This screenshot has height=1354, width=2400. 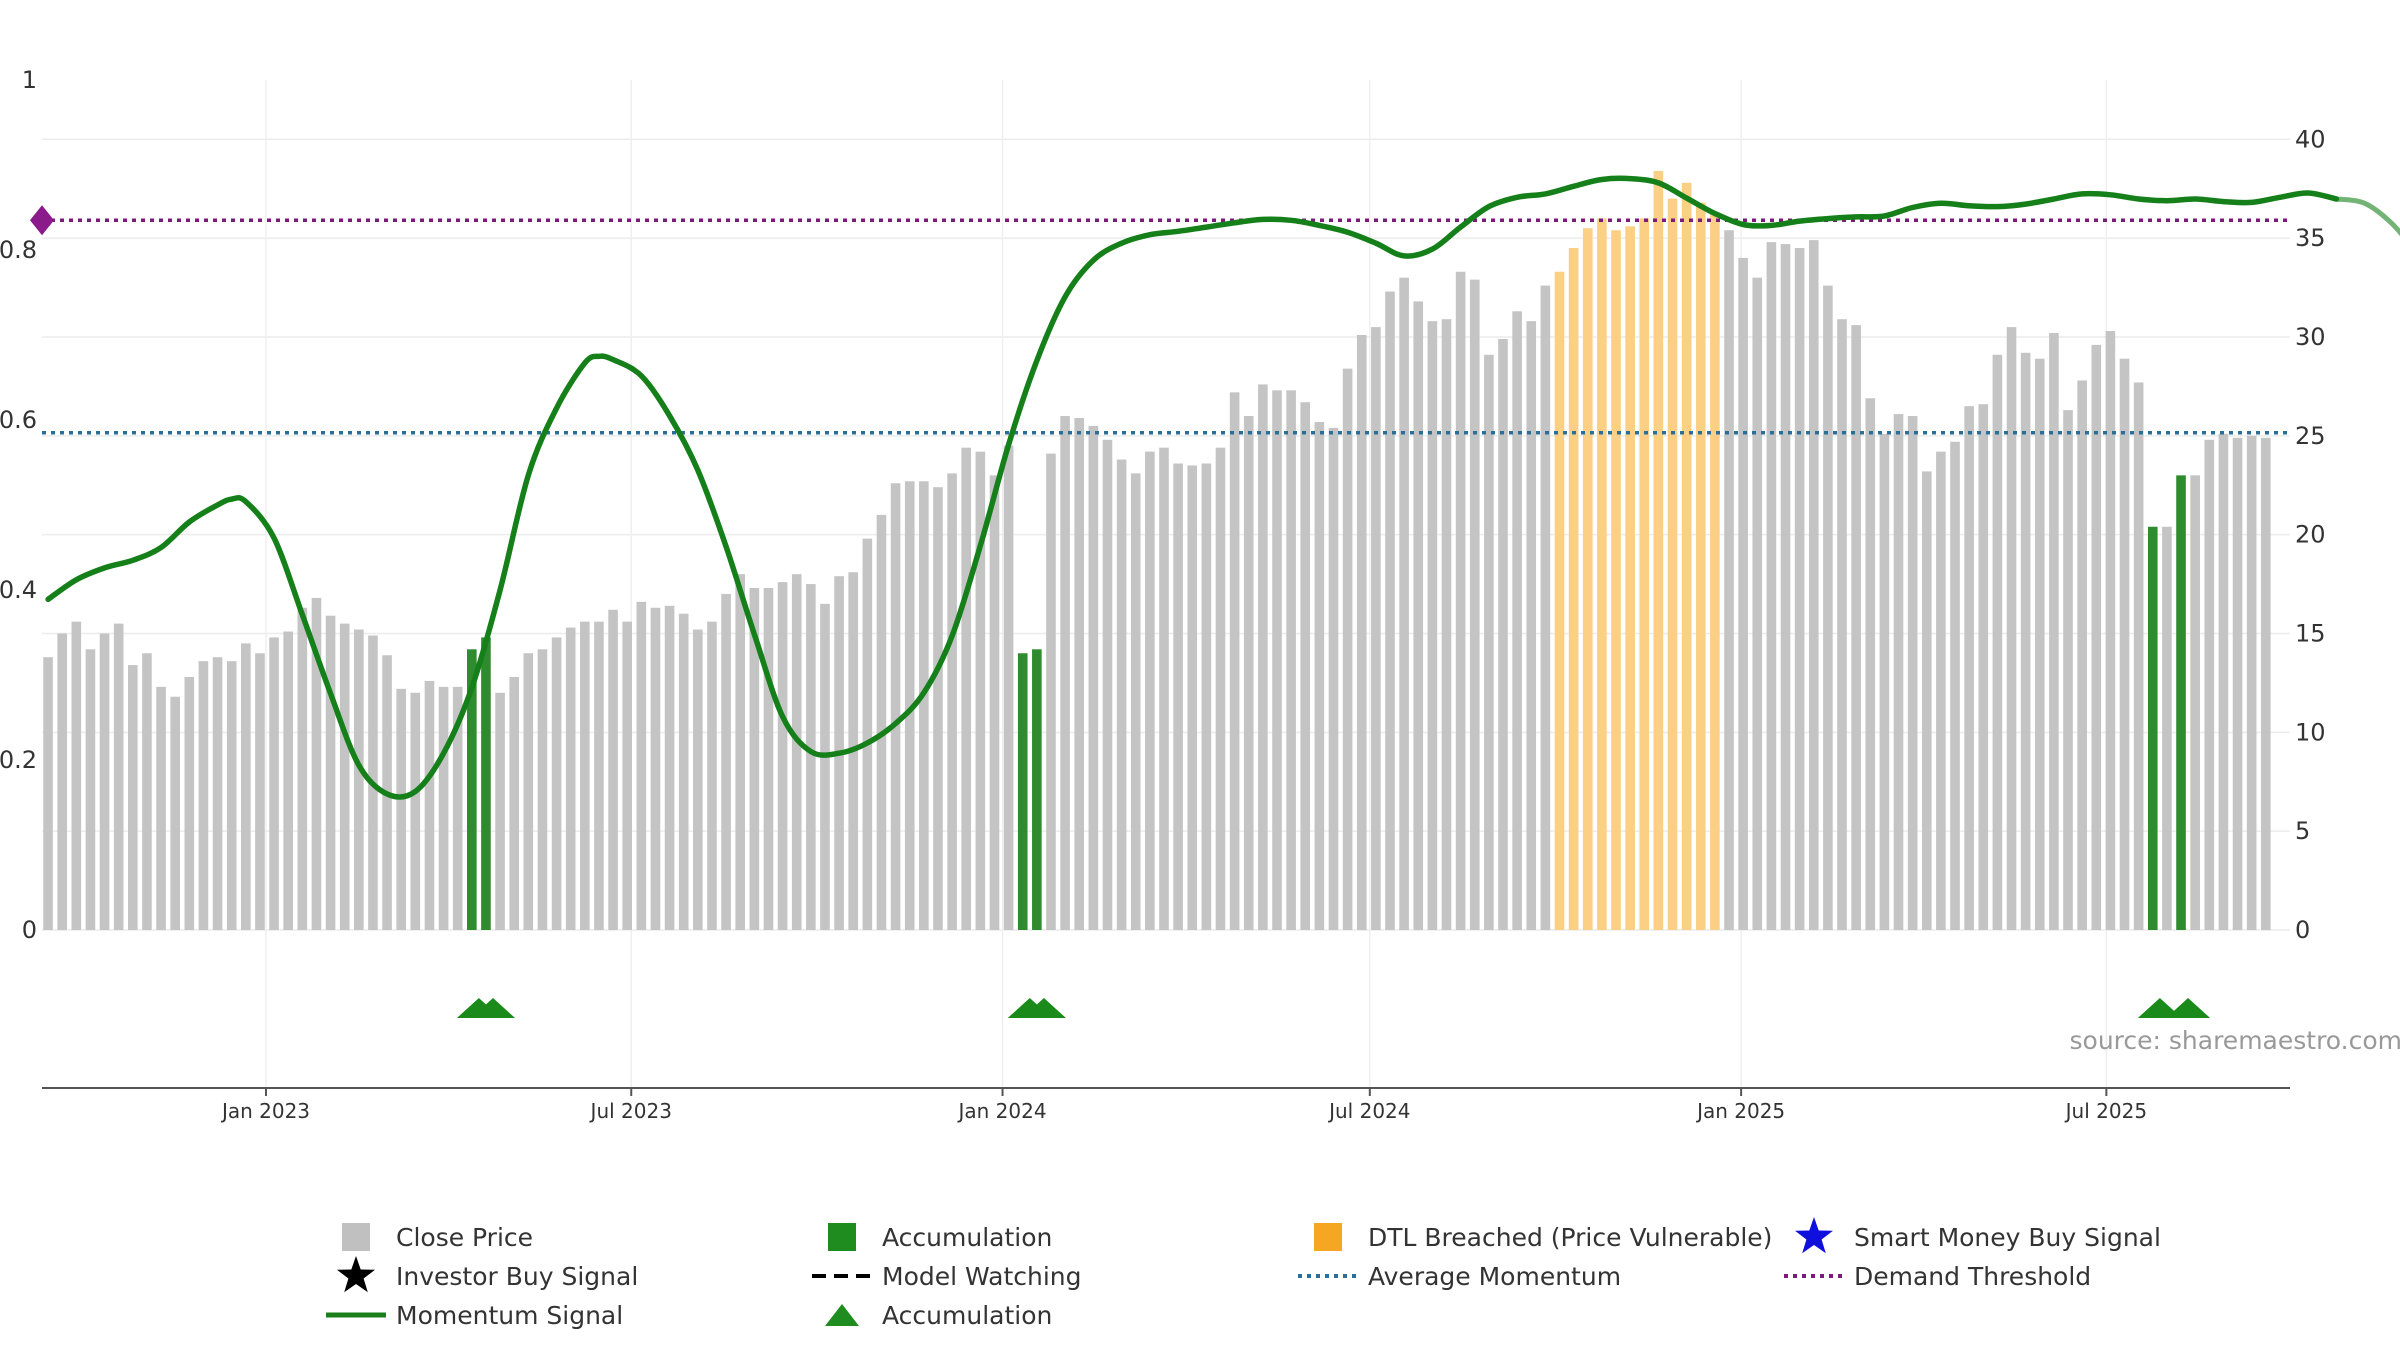 I want to click on accumulation-bar-swatch, so click(x=842, y=1237).